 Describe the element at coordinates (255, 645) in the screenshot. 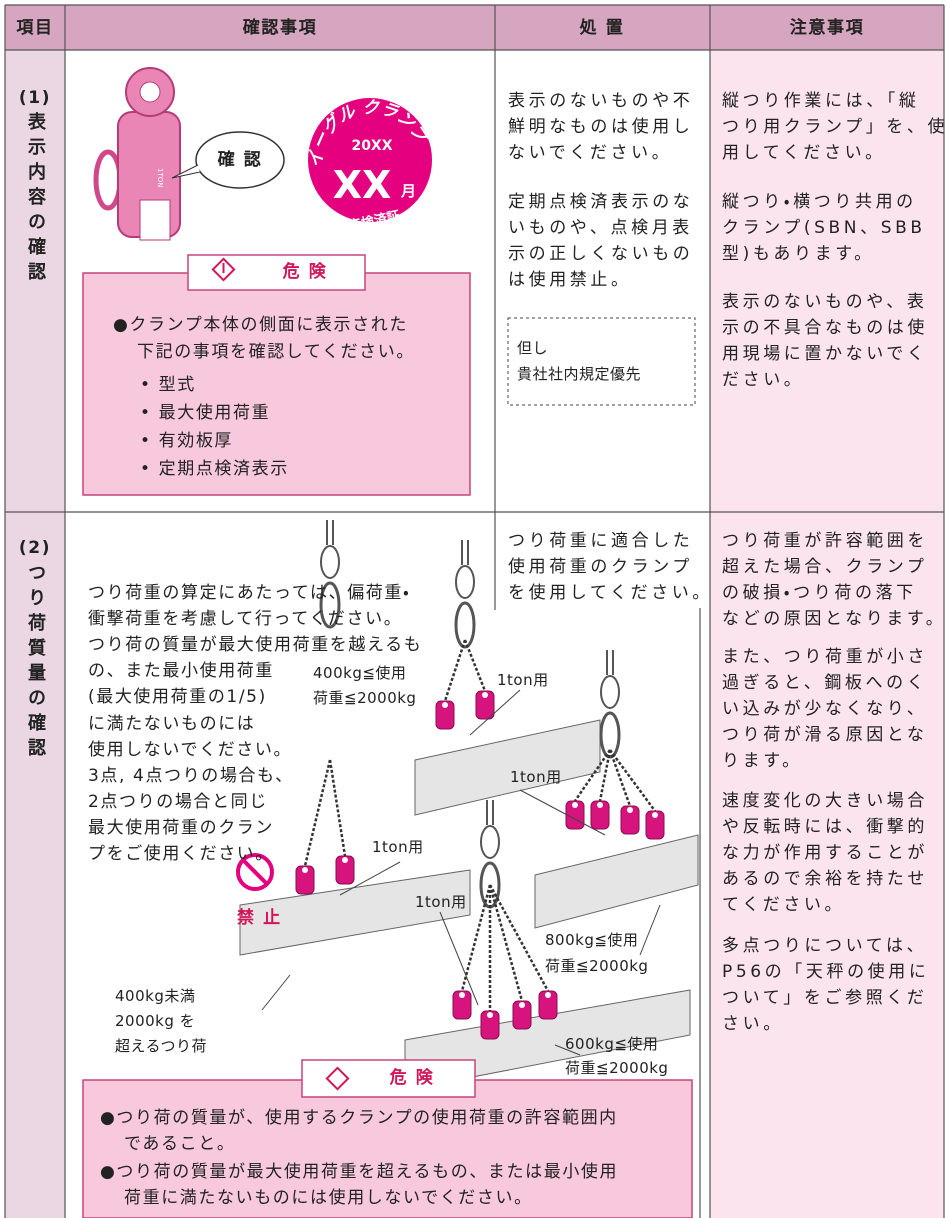

I see `check-line: つり荷の質量が最大使用荷重を越えるも` at that location.